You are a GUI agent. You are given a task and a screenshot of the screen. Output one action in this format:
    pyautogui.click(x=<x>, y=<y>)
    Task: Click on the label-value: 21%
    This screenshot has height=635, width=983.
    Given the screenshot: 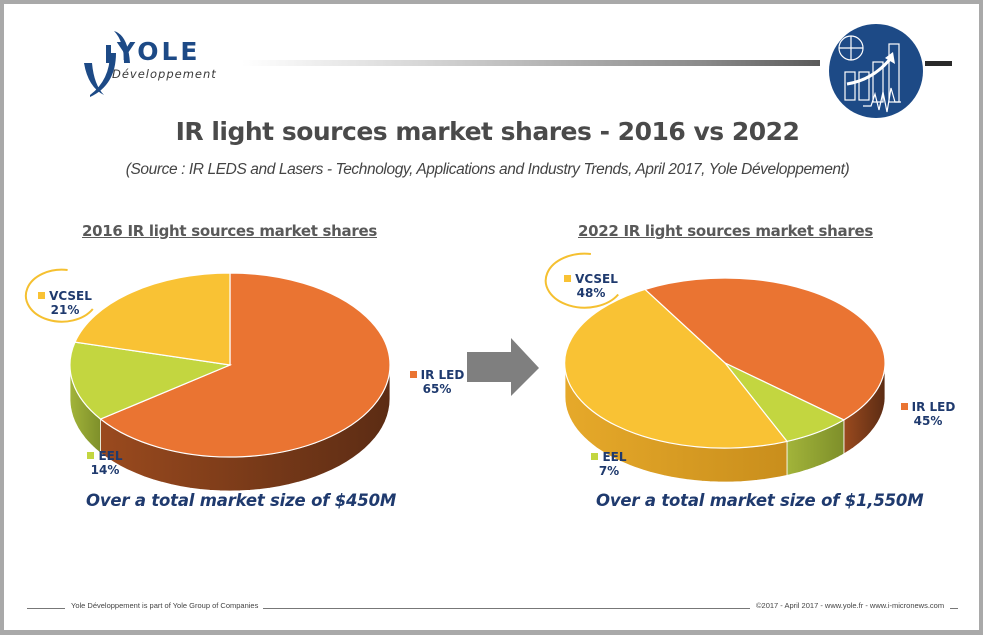 What is the action you would take?
    pyautogui.click(x=65, y=310)
    